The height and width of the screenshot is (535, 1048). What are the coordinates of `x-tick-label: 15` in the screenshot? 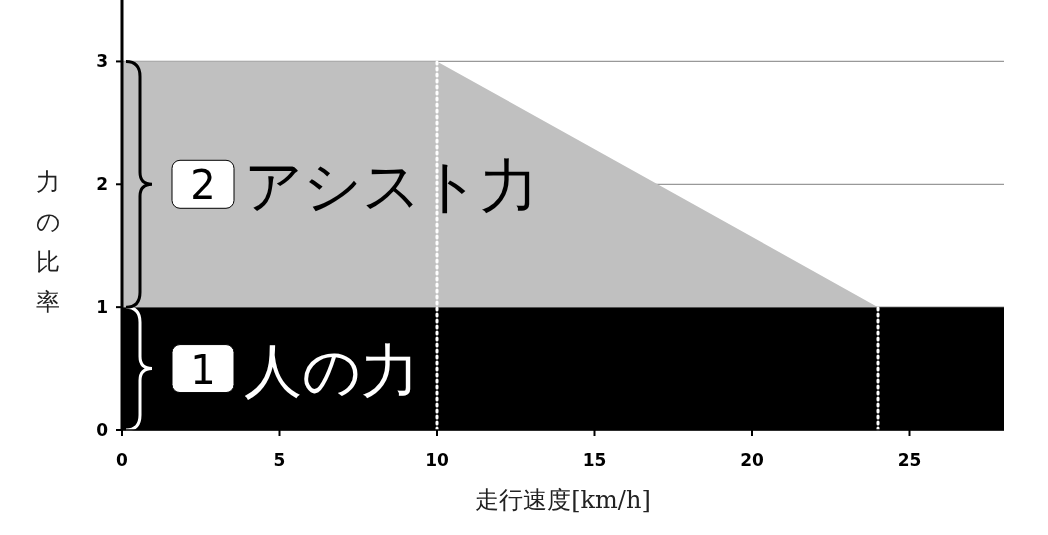 It's located at (594, 460).